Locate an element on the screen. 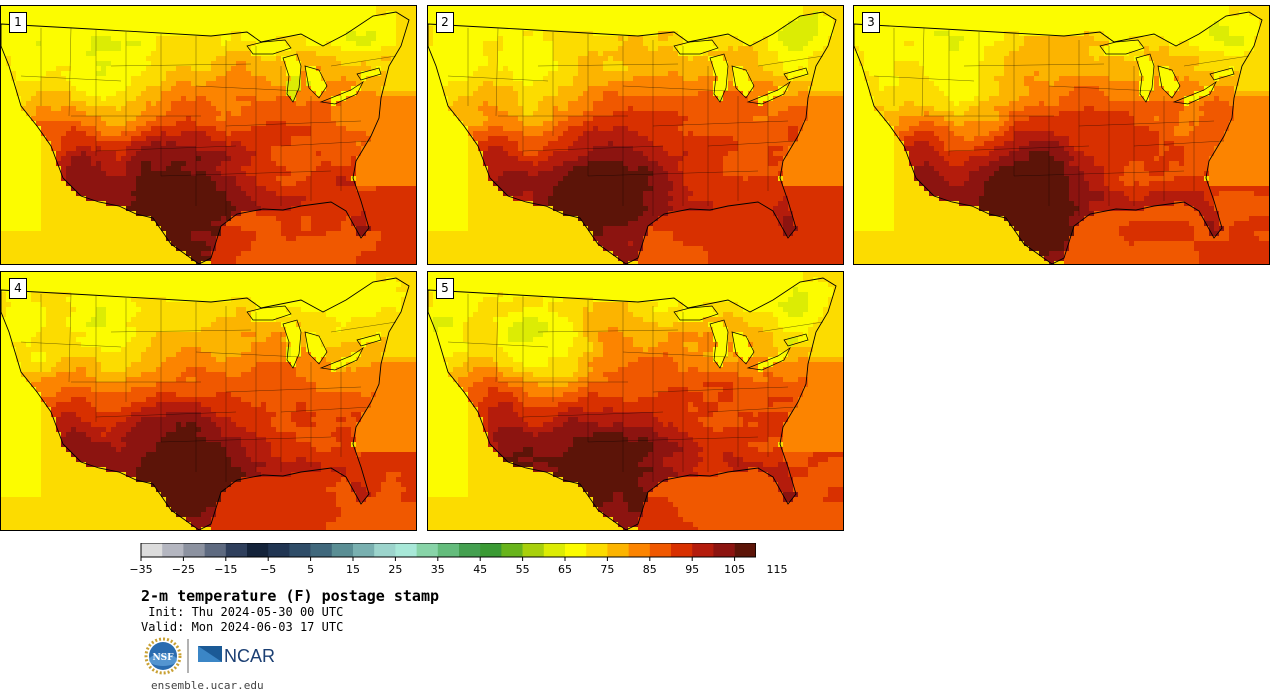  panel-label: 3 is located at coordinates (871, 22).